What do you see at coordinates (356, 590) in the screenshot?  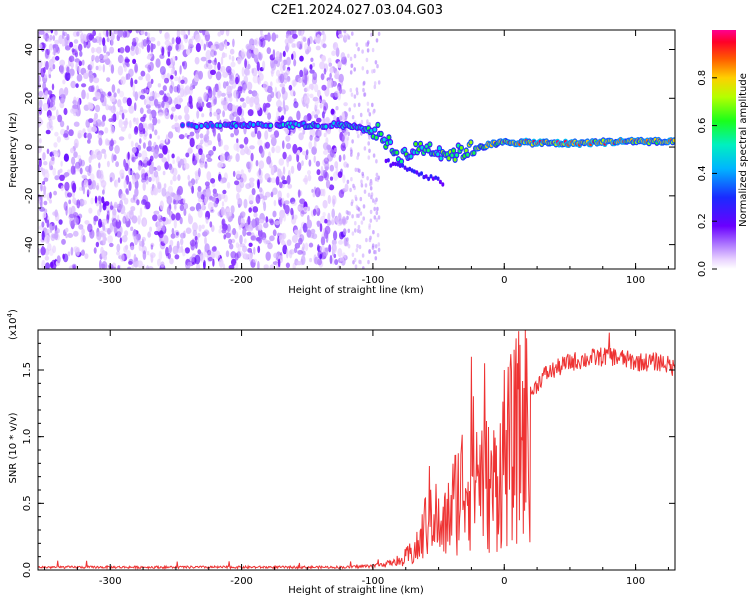 I see `snr-x-axis-label: Height of straight line (km)` at bounding box center [356, 590].